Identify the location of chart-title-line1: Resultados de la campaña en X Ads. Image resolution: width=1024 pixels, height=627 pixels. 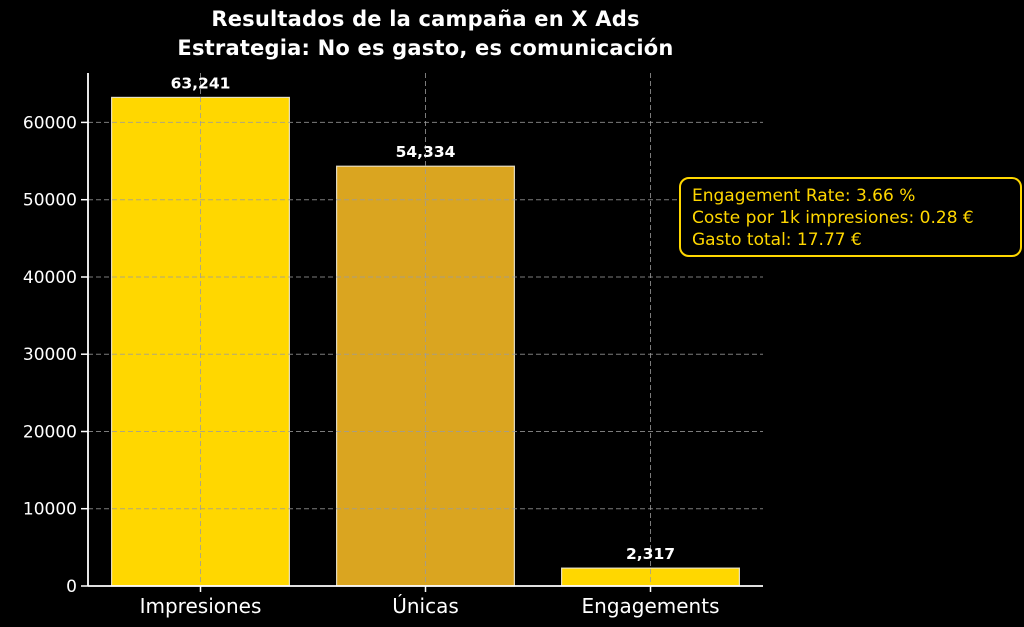
(425, 19).